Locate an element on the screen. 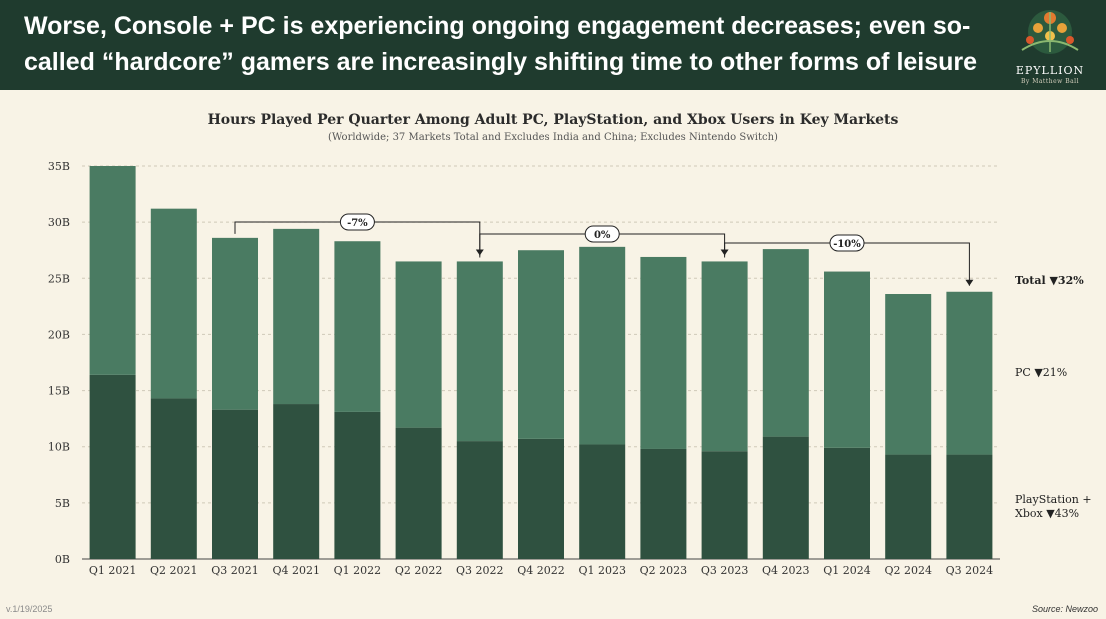 The image size is (1106, 619). series-end-label: Total ▼32% is located at coordinates (1049, 280).